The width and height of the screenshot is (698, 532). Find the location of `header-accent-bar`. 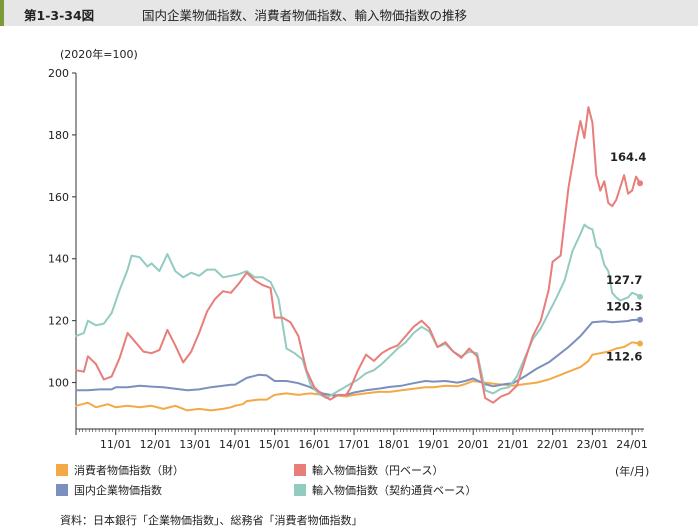

header-accent-bar is located at coordinates (2, 13).